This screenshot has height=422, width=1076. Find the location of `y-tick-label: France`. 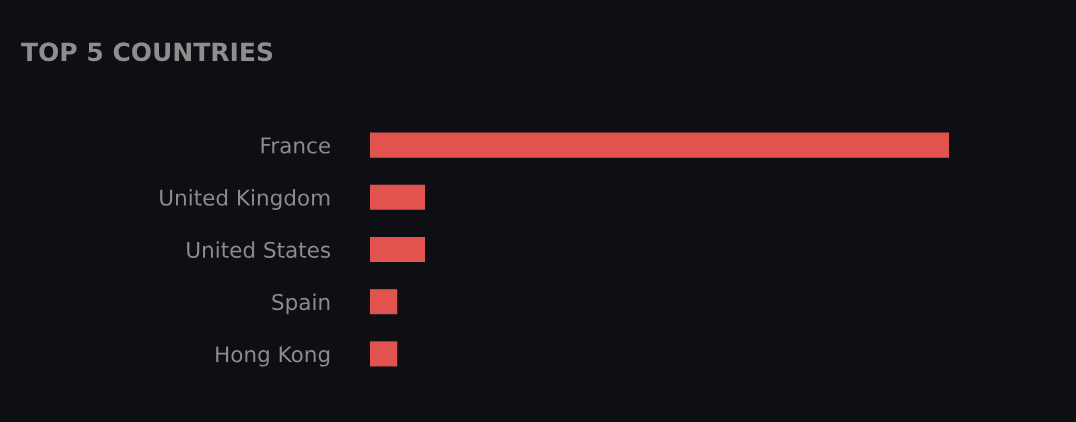

y-tick-label: France is located at coordinates (295, 145).